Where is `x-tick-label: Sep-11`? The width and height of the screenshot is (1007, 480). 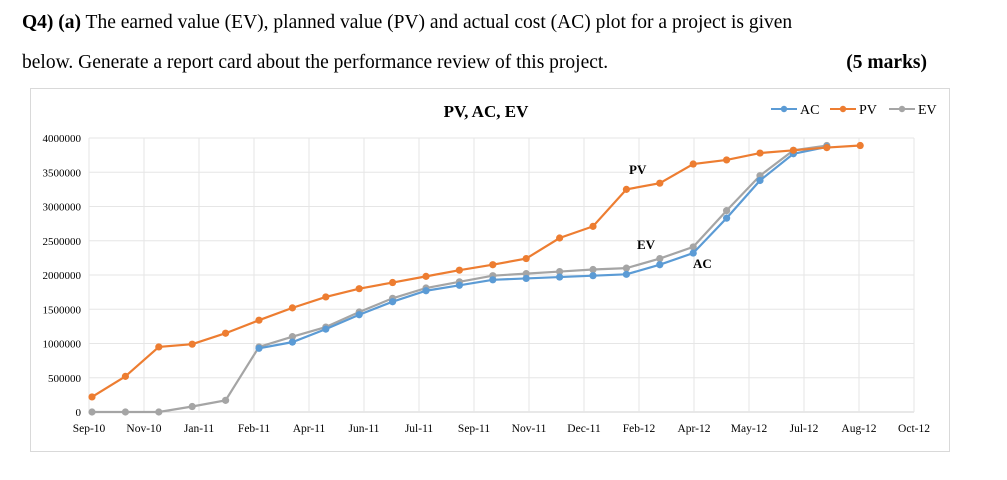
x-tick-label: Sep-11 is located at coordinates (474, 429).